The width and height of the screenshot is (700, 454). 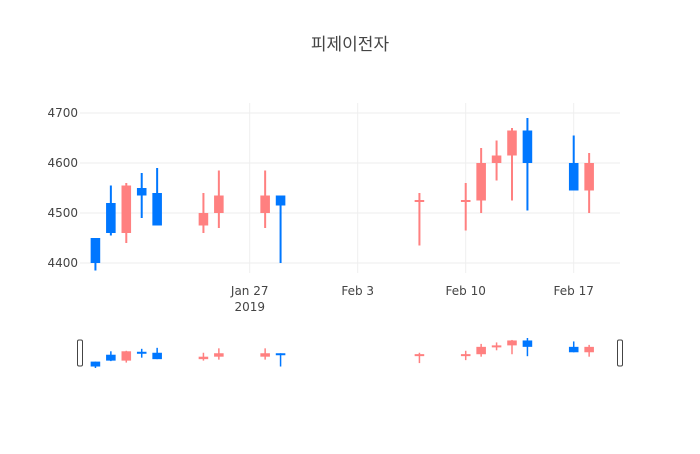 I want to click on x-tick-label: Jan 27, so click(x=249, y=291).